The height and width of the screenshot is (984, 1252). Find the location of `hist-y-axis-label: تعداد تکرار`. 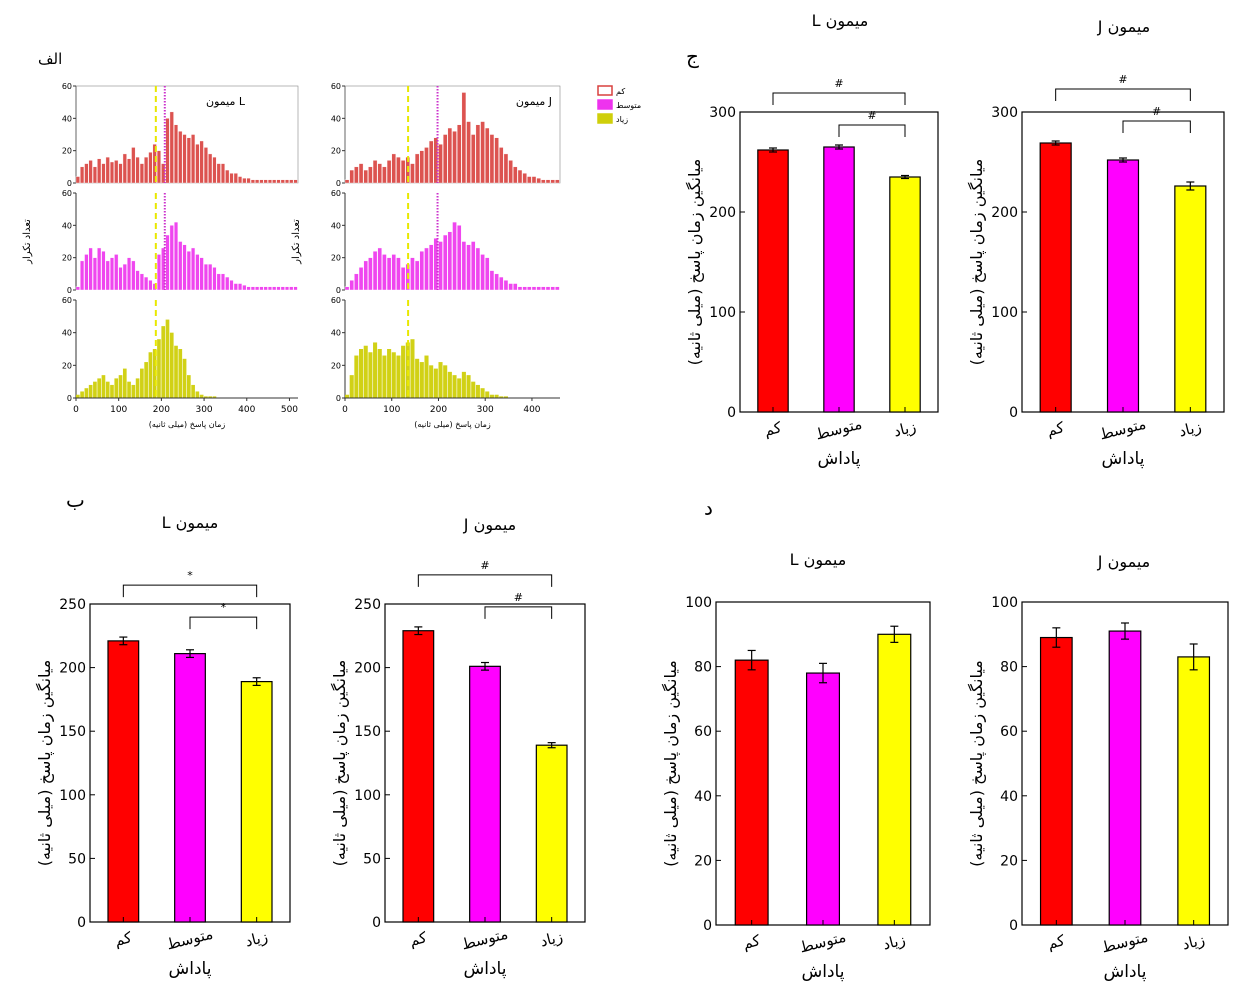

hist-y-axis-label: تعداد تکرار is located at coordinates (27, 242).